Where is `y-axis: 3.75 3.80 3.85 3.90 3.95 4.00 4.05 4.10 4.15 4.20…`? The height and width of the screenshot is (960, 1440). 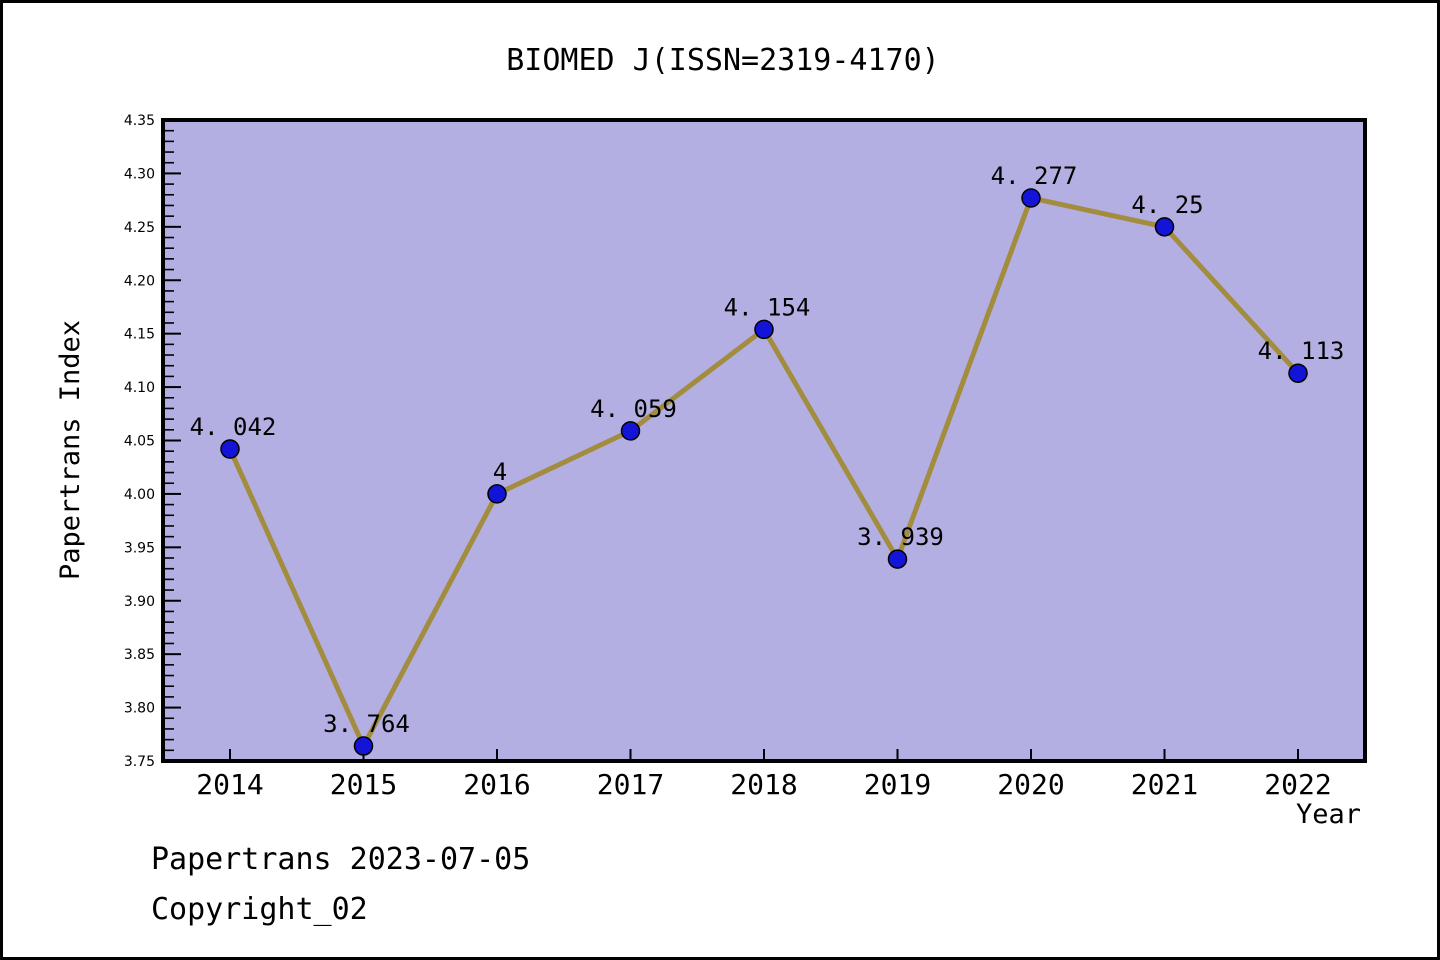
y-axis: 3.75 3.80 3.85 3.90 3.95 4.00 4.05 4.10 4.15 4.20… is located at coordinates (152, 441).